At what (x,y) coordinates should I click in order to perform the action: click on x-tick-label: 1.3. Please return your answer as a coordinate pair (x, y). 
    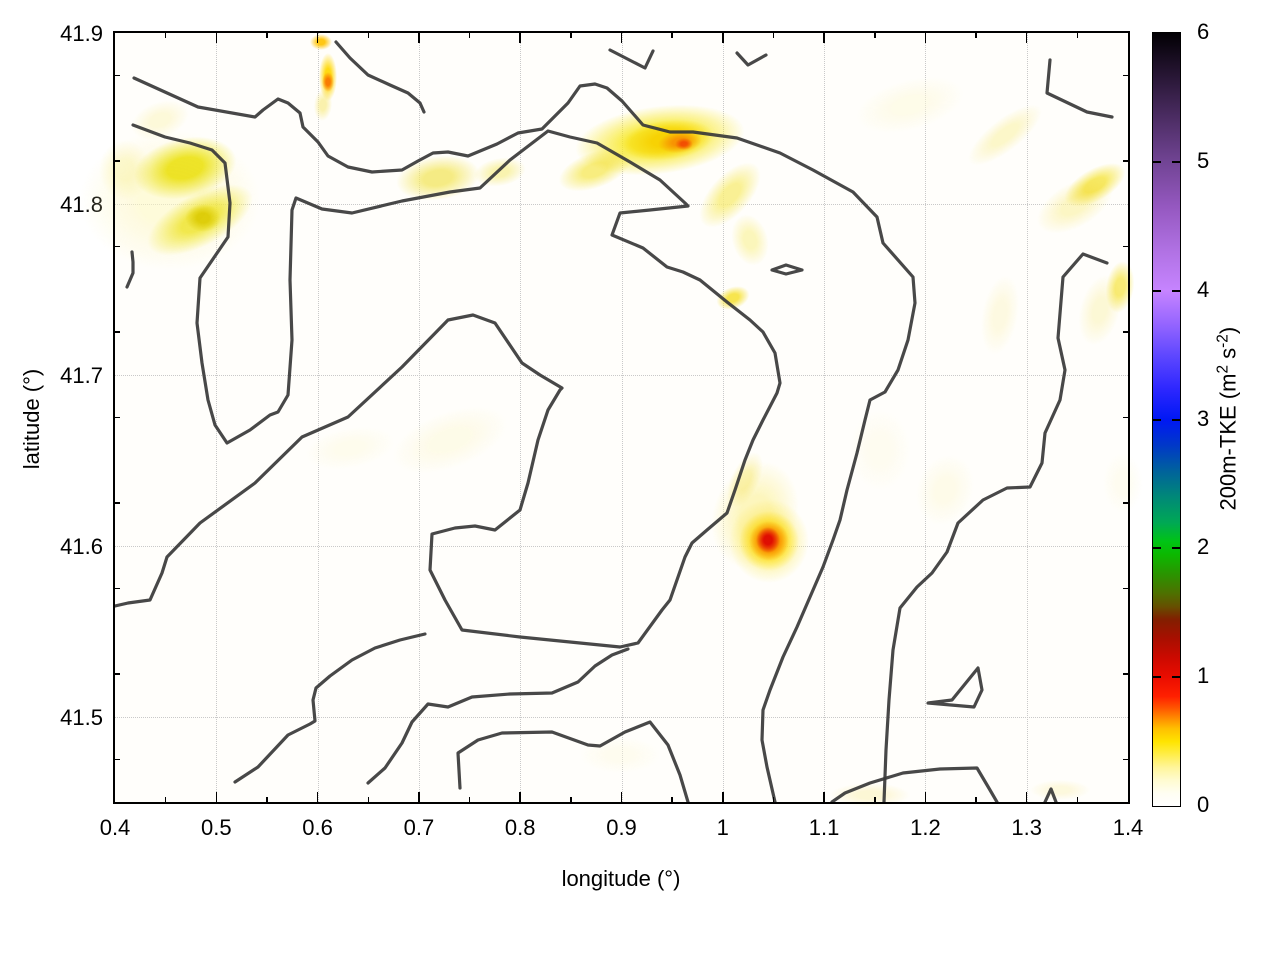
    Looking at the image, I should click on (1026, 827).